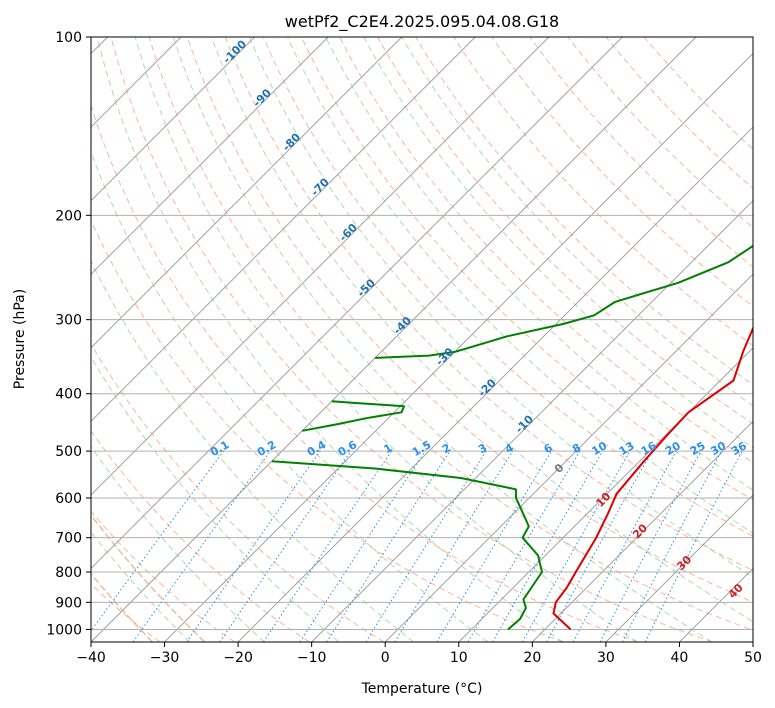 The height and width of the screenshot is (708, 775). I want to click on y-tick-label: 500, so click(68, 452).